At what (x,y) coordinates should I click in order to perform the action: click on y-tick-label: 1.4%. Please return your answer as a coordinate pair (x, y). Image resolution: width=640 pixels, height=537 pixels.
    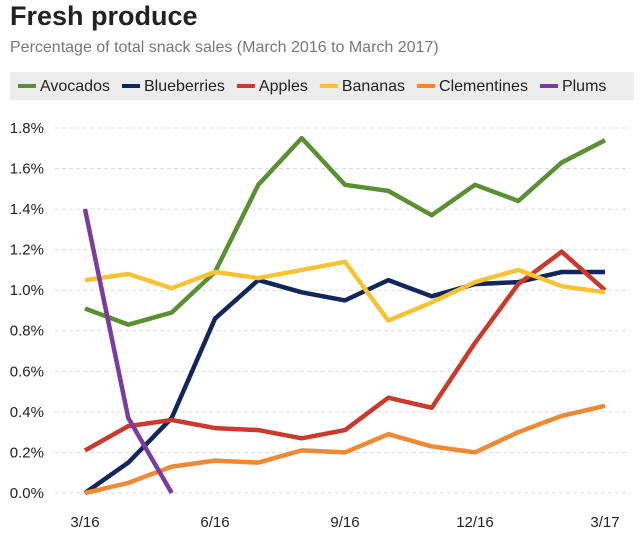
    Looking at the image, I should click on (27, 209).